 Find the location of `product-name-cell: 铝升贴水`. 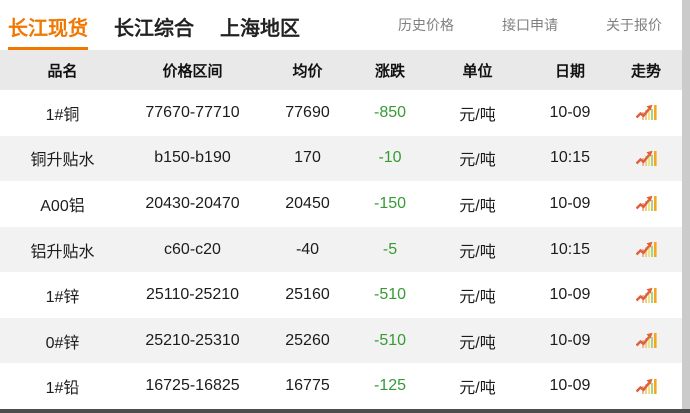

product-name-cell: 铝升贴水 is located at coordinates (62, 252).